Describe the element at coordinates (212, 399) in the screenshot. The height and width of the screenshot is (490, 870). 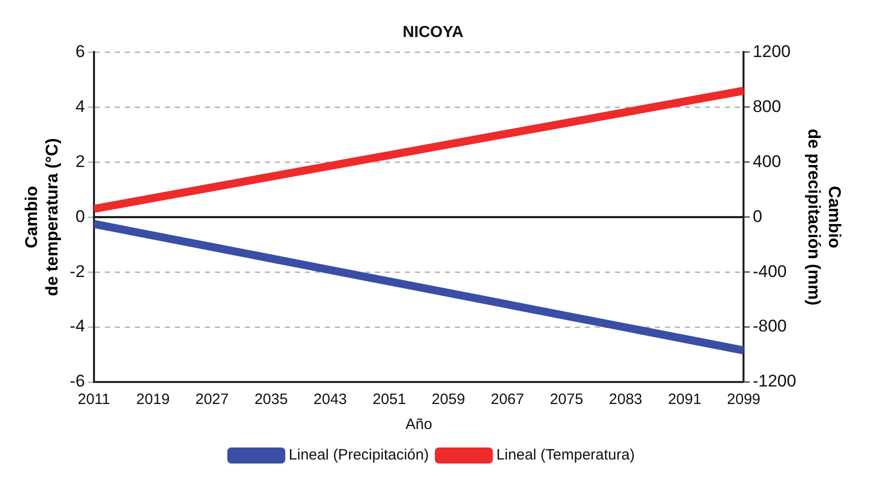
I see `x-tick-label: 2027` at that location.